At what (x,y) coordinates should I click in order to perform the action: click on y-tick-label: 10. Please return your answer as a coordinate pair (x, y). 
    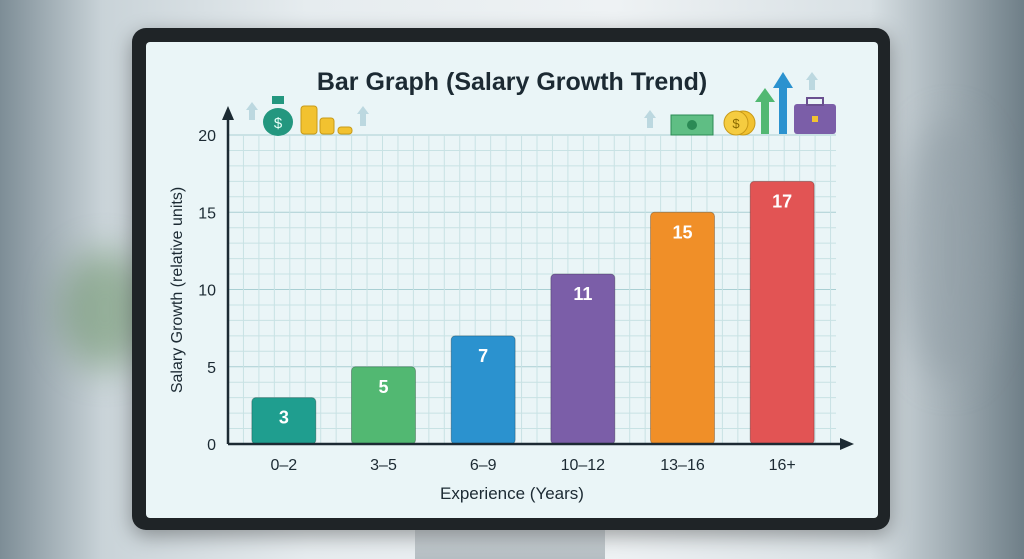
    Looking at the image, I should click on (207, 291).